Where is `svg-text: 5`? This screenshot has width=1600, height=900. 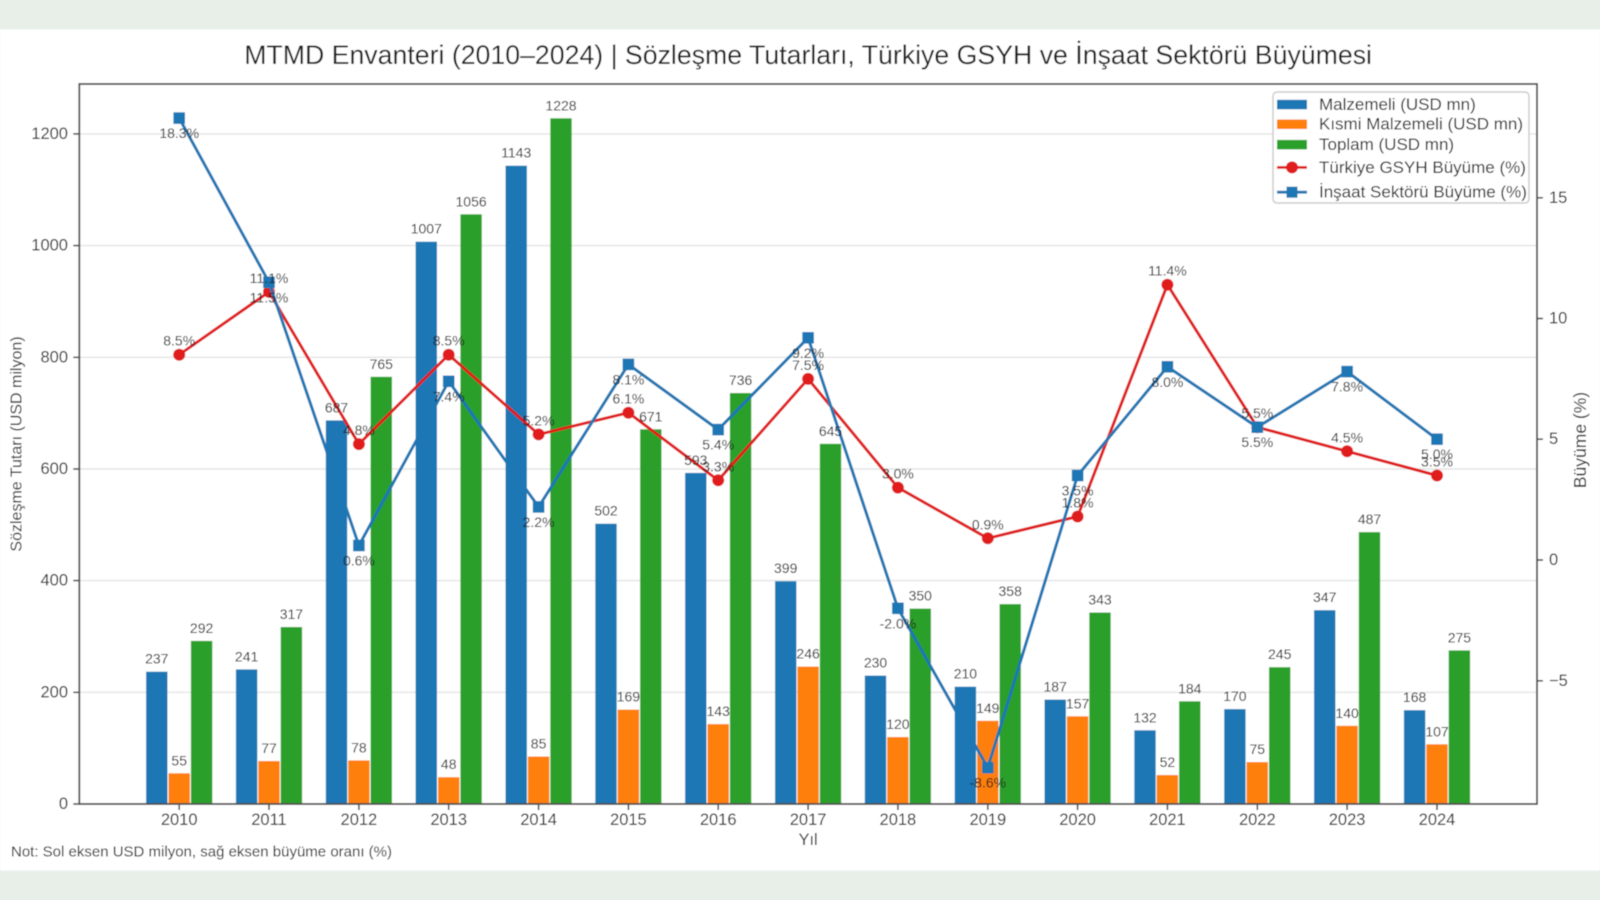
svg-text: 5 is located at coordinates (1553, 439).